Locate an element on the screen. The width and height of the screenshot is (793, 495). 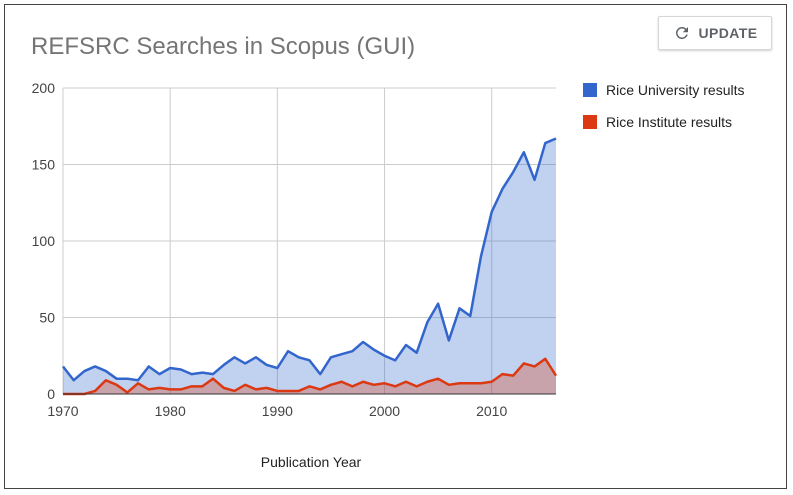
legend-item-rice-university: Rice University results is located at coordinates (663, 90).